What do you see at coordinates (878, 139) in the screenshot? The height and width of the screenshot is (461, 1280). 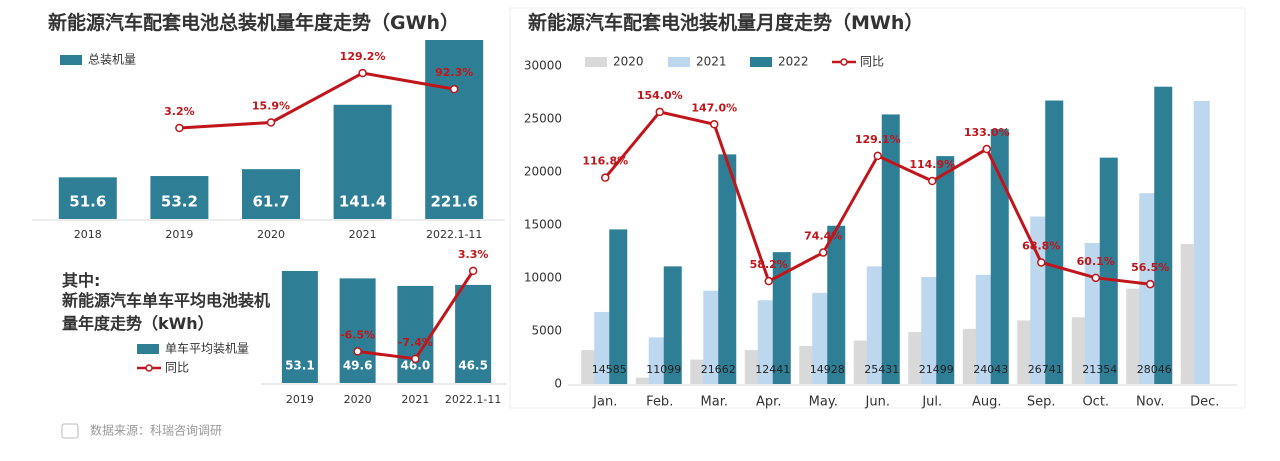 I see `line-label: 129.1%` at bounding box center [878, 139].